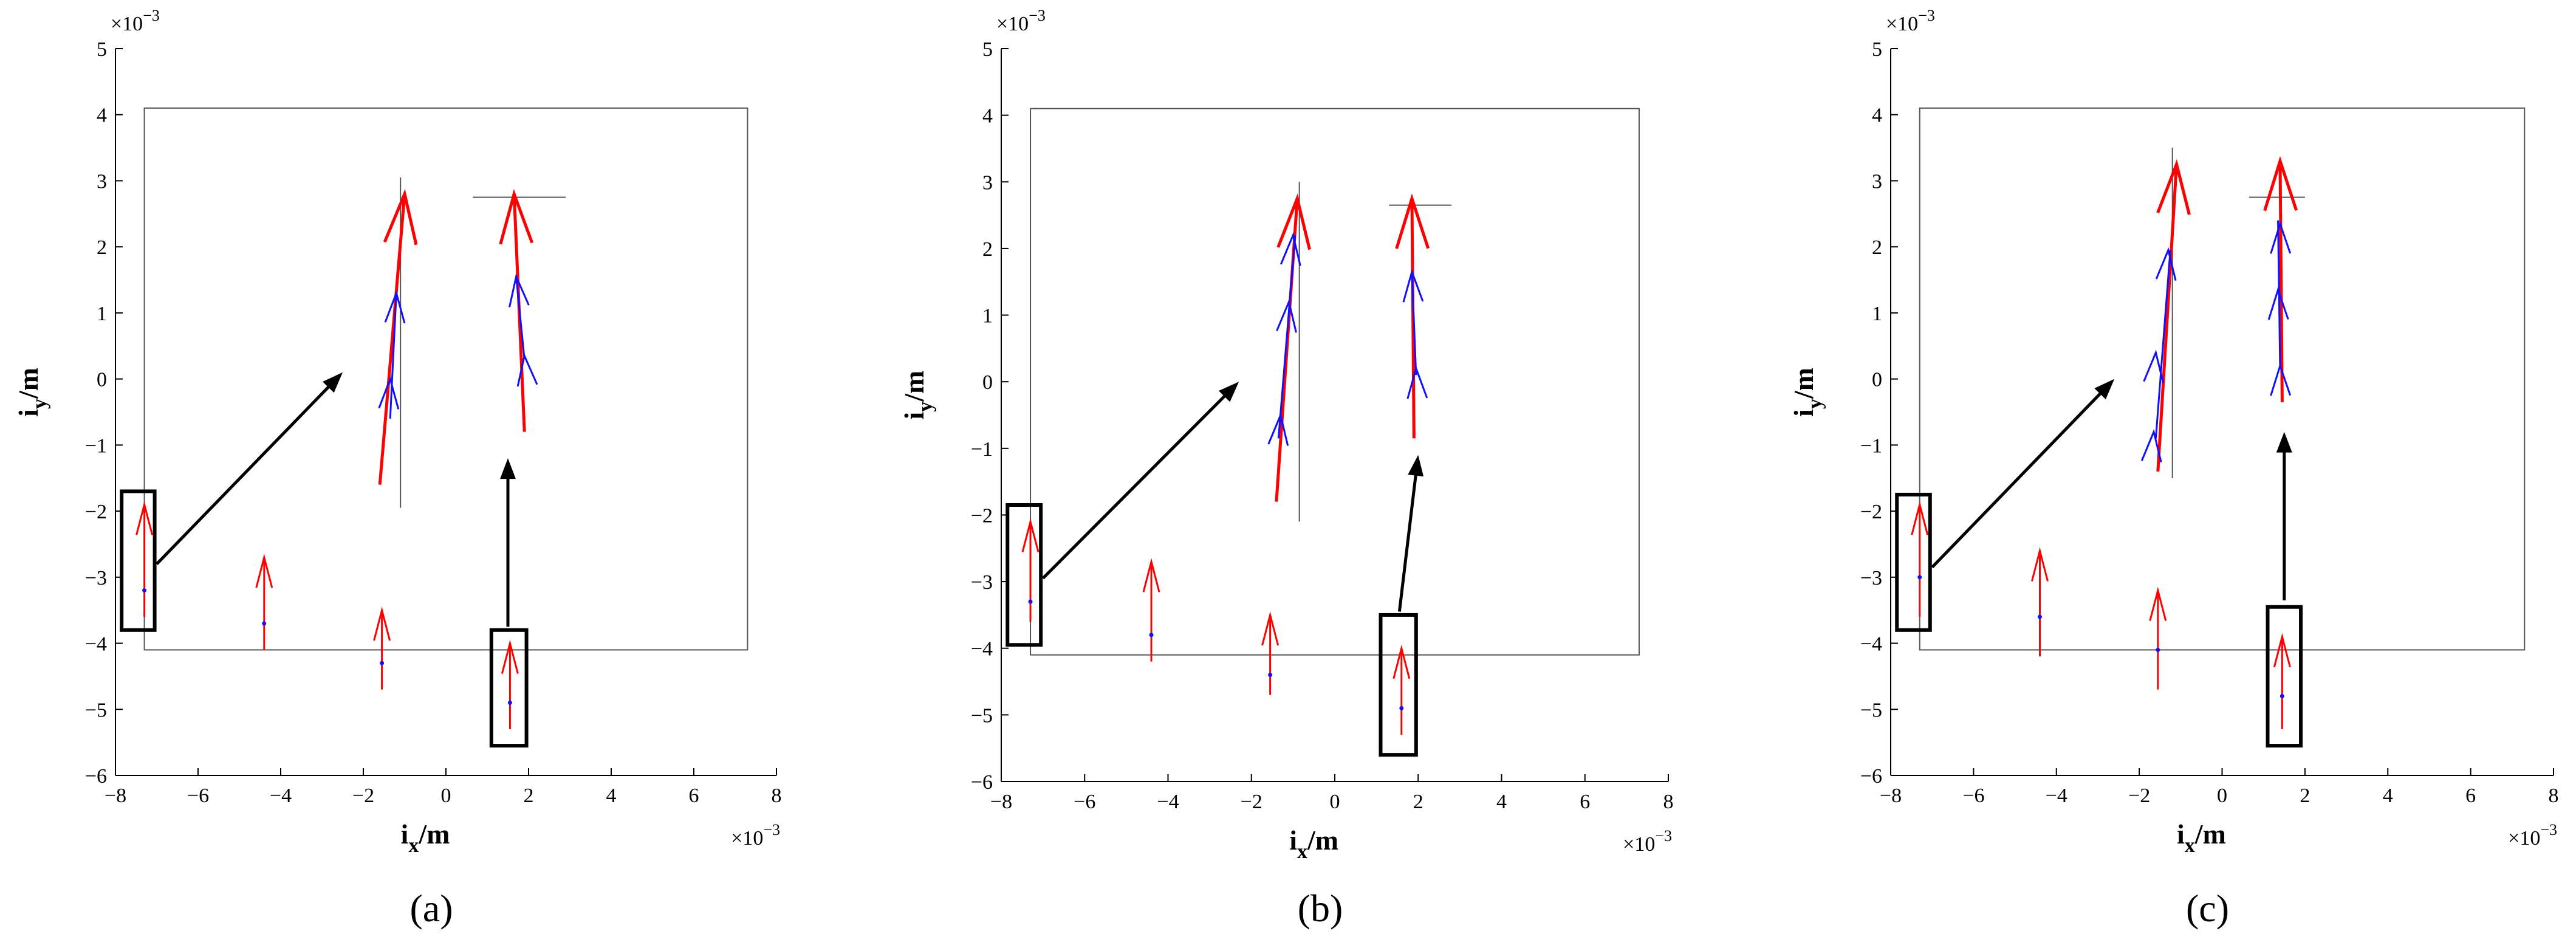 This screenshot has width=2576, height=948. Describe the element at coordinates (2207, 908) in the screenshot. I see `panel-label: (c)` at that location.